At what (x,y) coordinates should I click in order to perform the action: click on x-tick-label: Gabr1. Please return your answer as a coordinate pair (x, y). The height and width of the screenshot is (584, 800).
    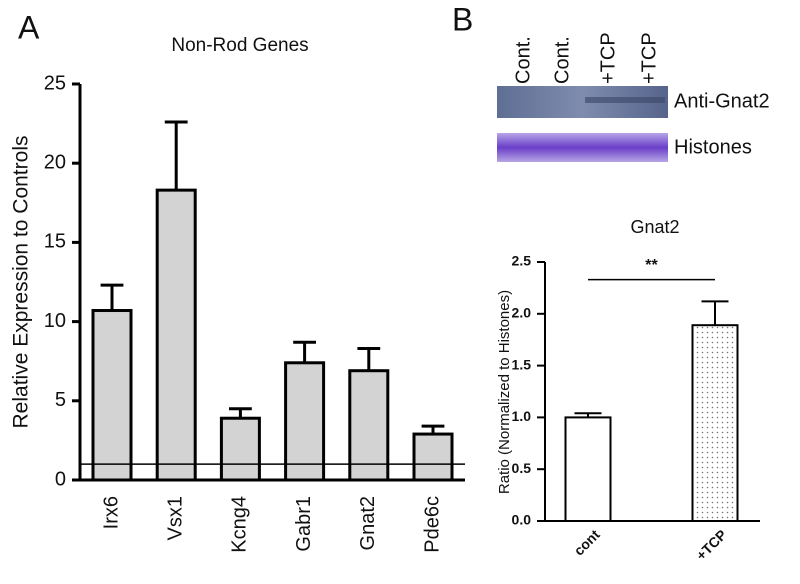
    Looking at the image, I should click on (304, 524).